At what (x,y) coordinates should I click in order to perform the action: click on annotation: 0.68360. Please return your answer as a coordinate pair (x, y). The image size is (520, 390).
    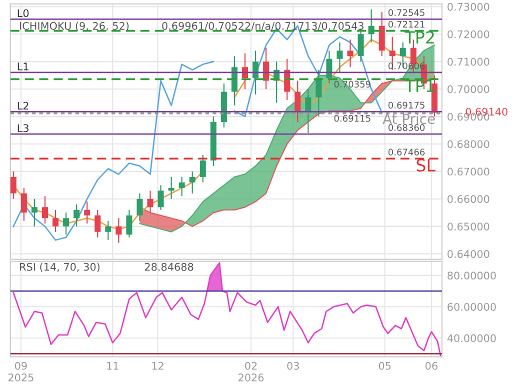
    Looking at the image, I should click on (406, 127).